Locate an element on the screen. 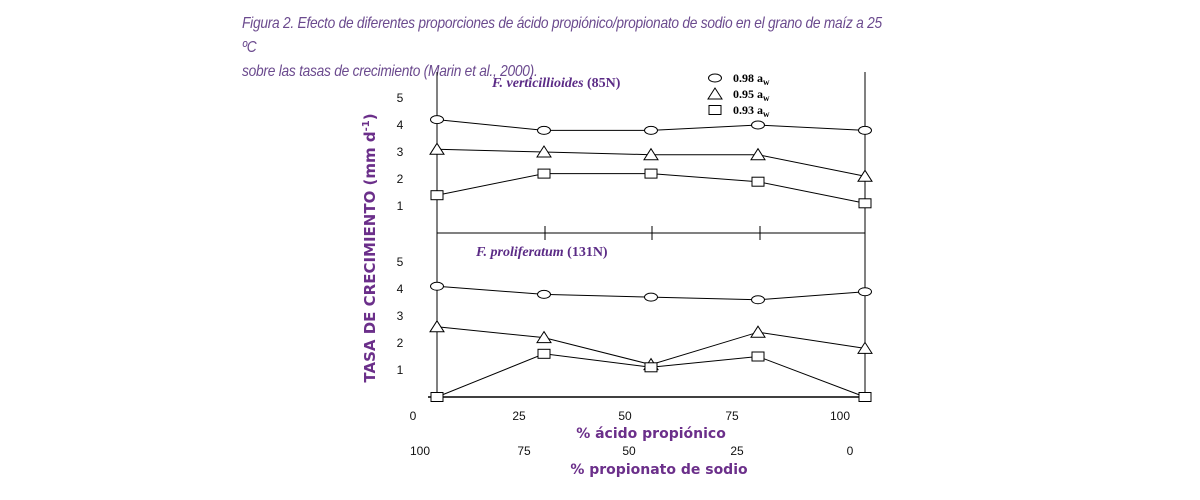 This screenshot has width=1200, height=500. x-tick-label-primary: 0 is located at coordinates (413, 416).